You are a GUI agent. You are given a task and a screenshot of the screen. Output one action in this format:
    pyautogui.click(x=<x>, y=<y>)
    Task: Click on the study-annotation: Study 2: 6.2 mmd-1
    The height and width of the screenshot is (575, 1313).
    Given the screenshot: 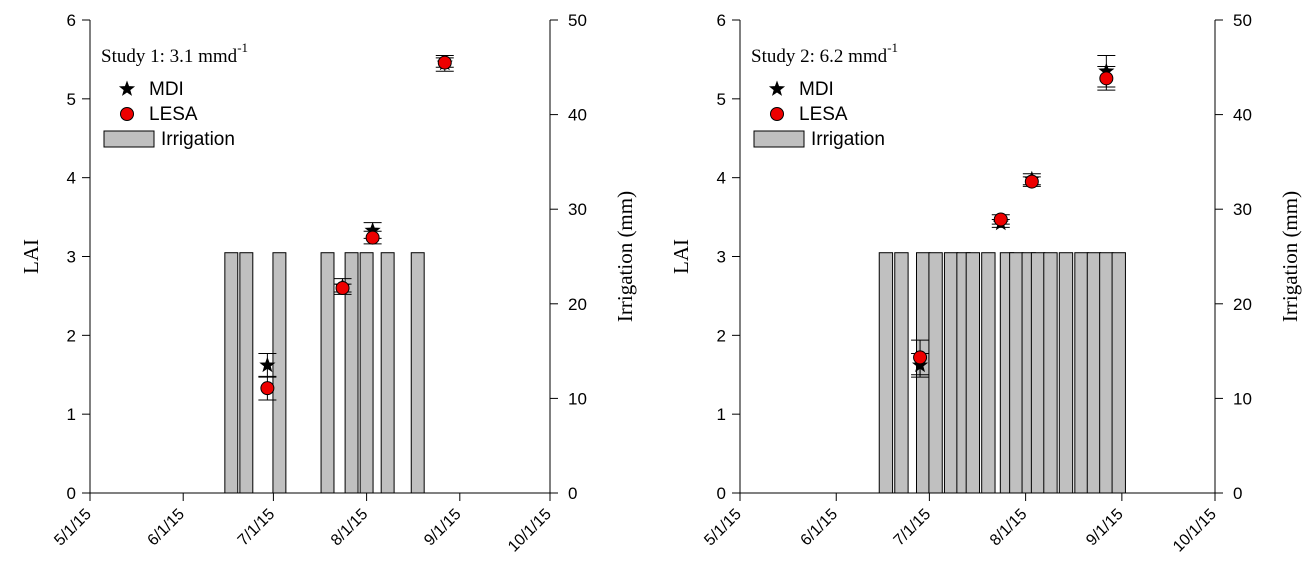 What is the action you would take?
    pyautogui.click(x=824, y=53)
    